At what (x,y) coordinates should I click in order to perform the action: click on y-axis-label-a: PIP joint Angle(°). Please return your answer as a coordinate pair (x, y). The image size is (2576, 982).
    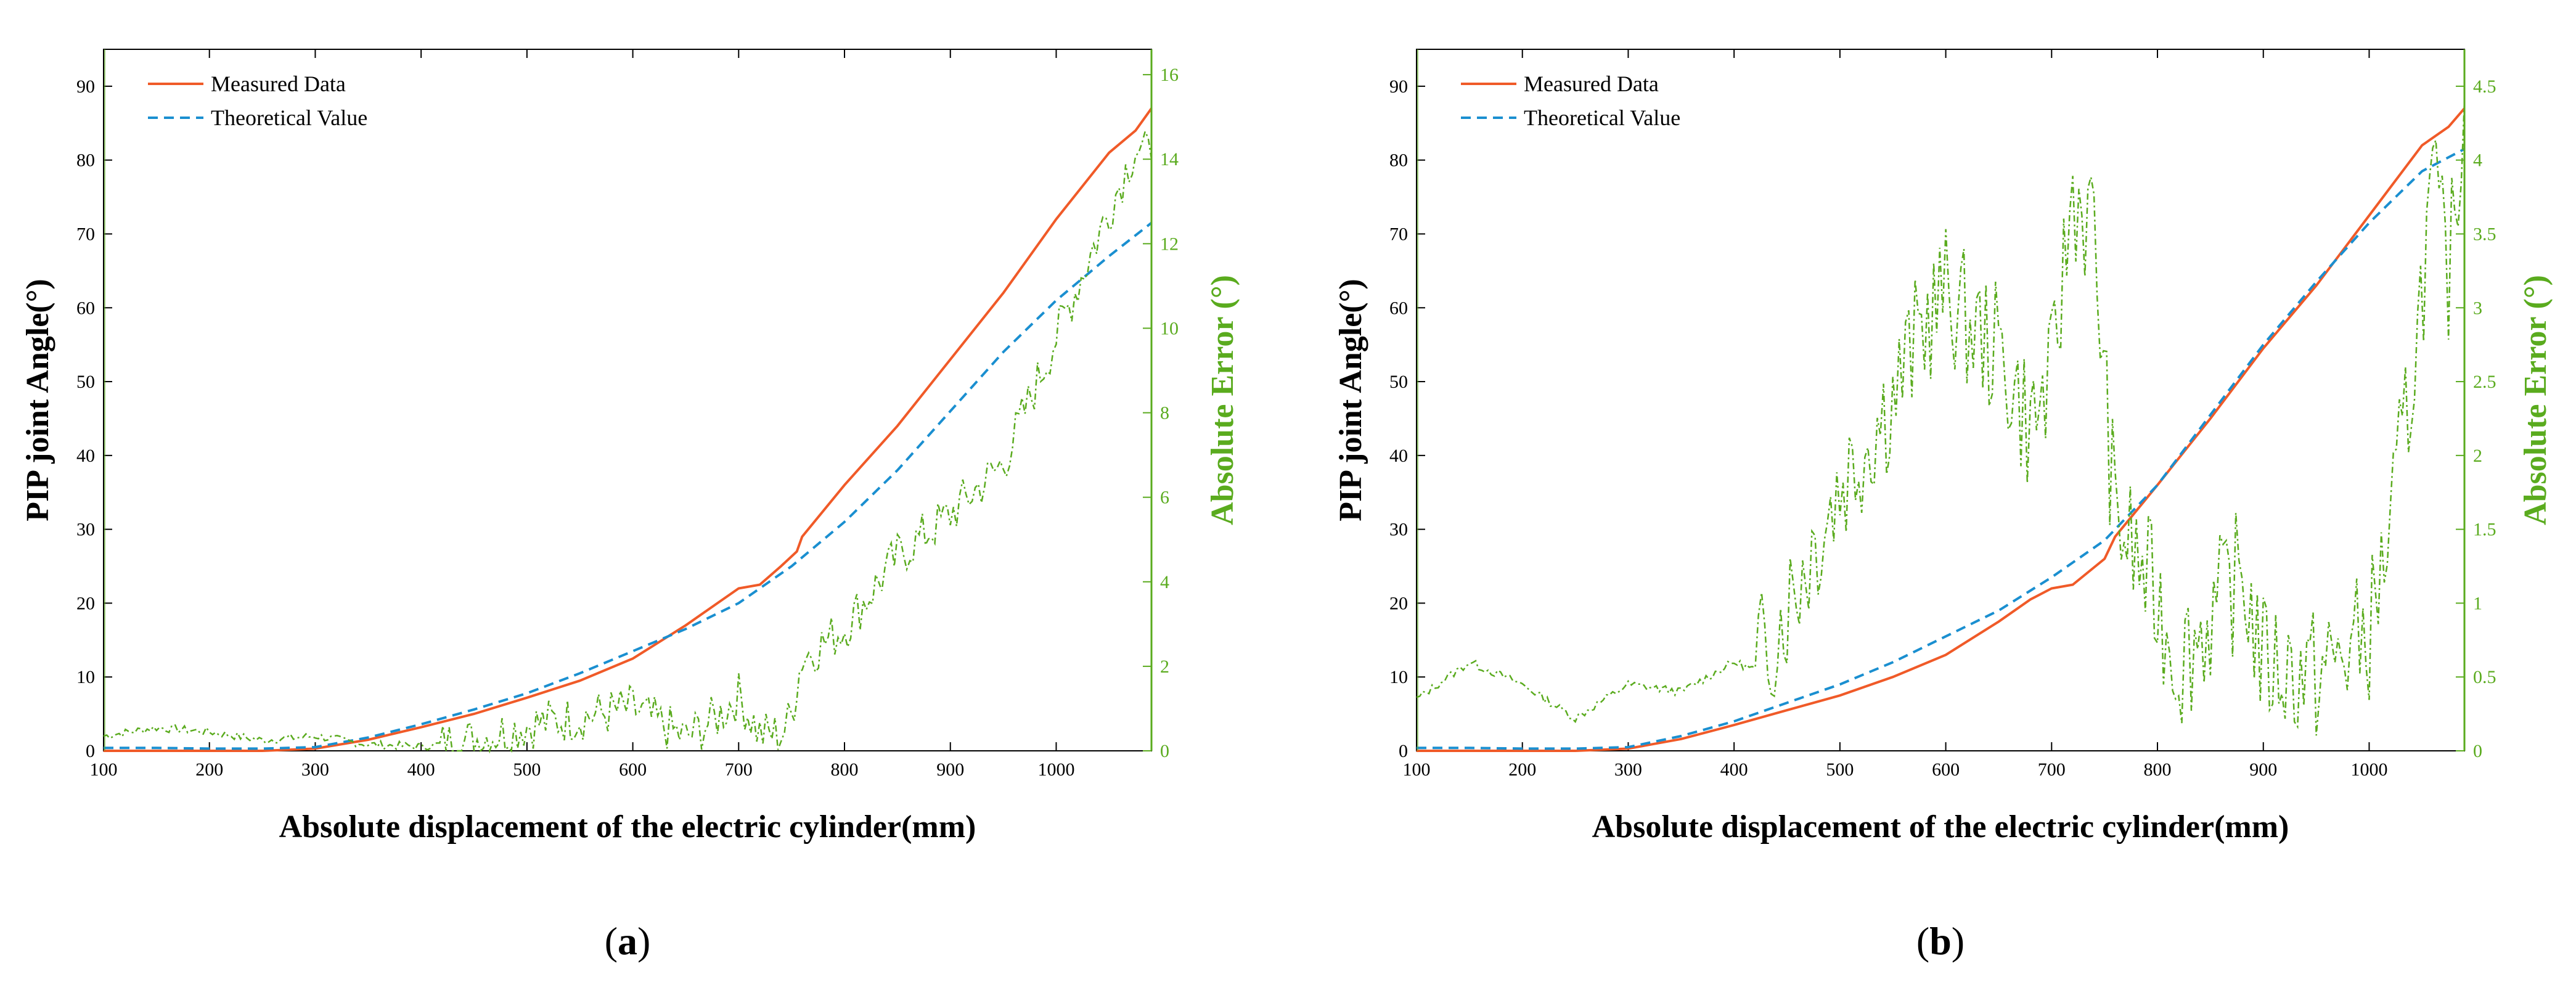
    Looking at the image, I should click on (37, 400).